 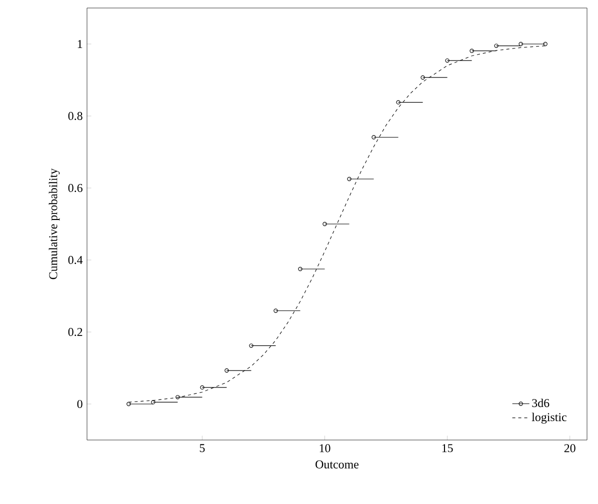 I want to click on y-tick-label: 0.8, so click(x=75, y=116).